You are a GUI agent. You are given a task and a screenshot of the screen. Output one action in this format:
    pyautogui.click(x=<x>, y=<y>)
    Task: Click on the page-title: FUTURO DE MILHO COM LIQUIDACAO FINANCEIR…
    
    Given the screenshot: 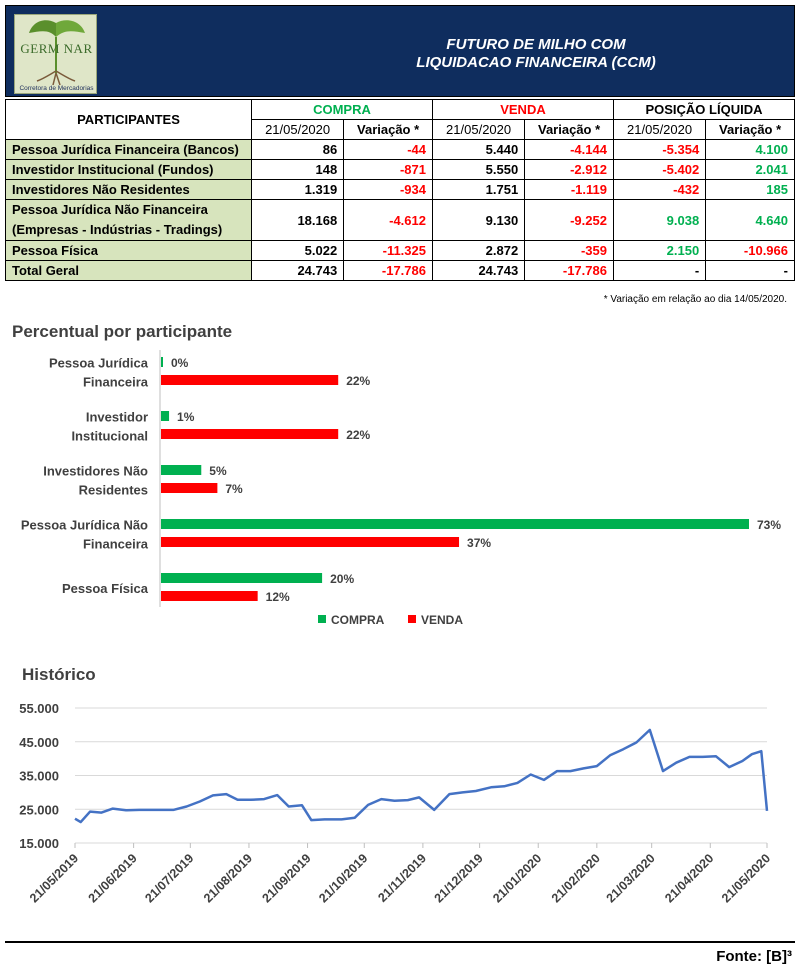 What is the action you would take?
    pyautogui.click(x=536, y=54)
    